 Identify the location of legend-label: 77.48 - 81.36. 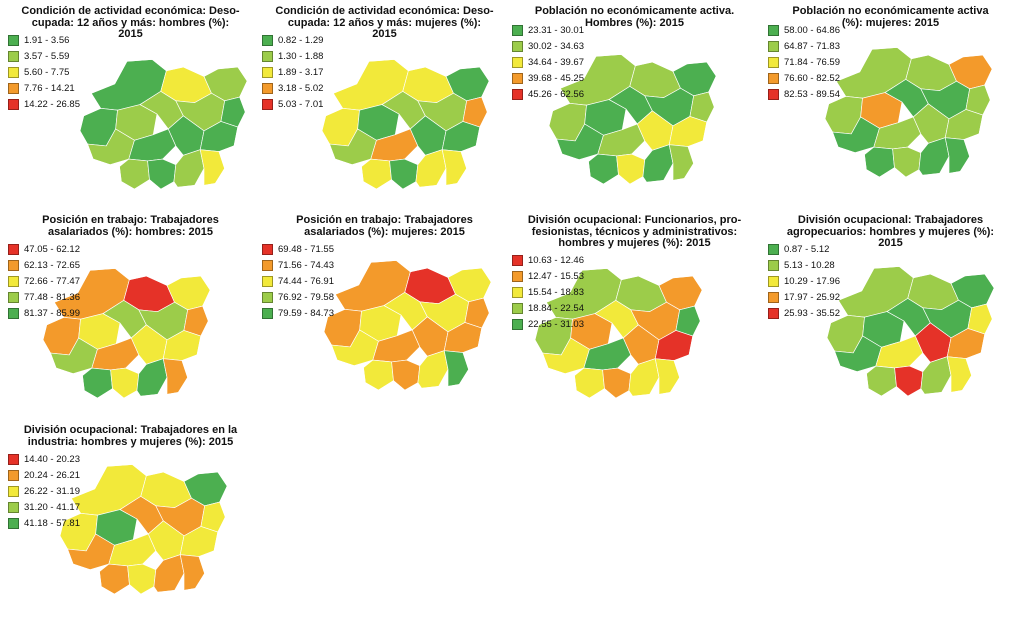
(52, 297).